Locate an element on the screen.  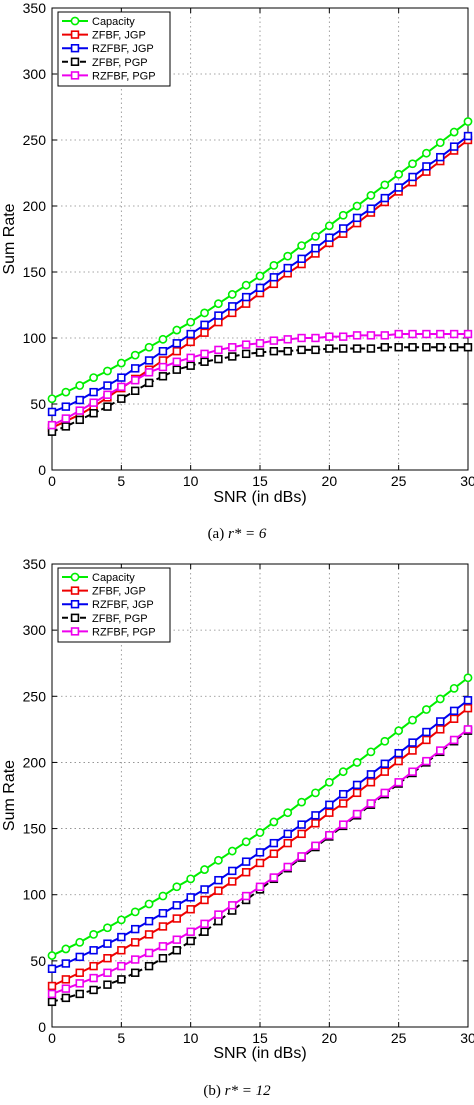
x-tick-label: 20 is located at coordinates (330, 1038).